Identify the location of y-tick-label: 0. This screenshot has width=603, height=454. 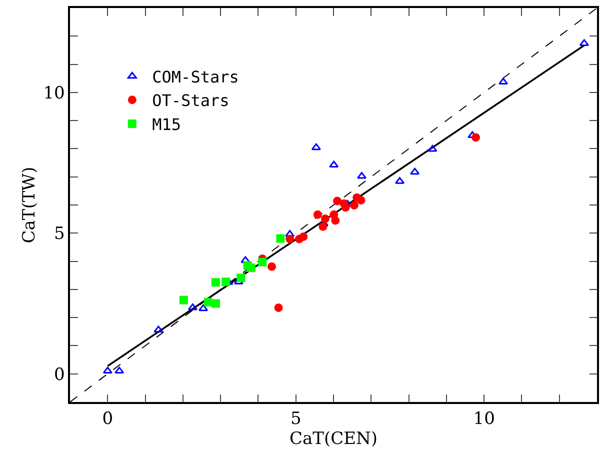
(59, 374).